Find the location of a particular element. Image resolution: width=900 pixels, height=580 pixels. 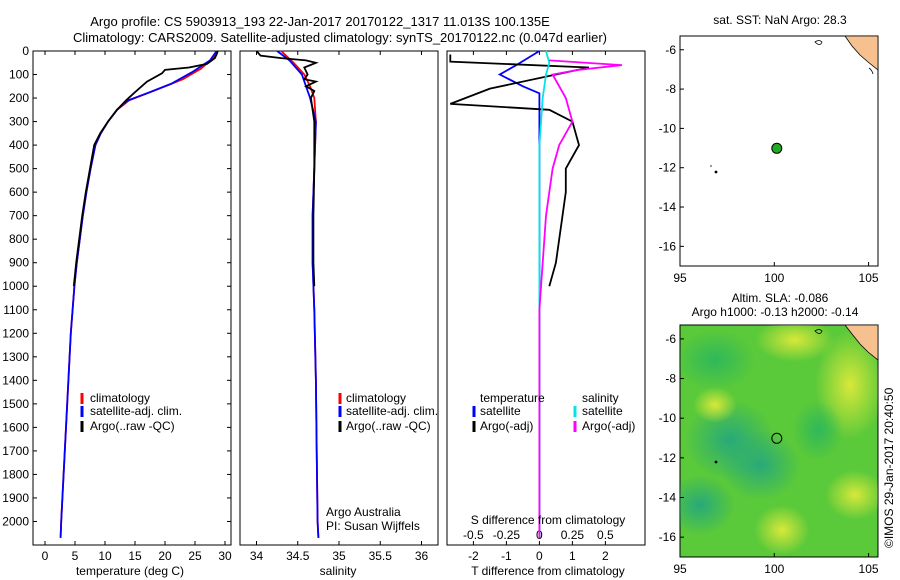

y-tick-label: 1500 is located at coordinates (15, 404).